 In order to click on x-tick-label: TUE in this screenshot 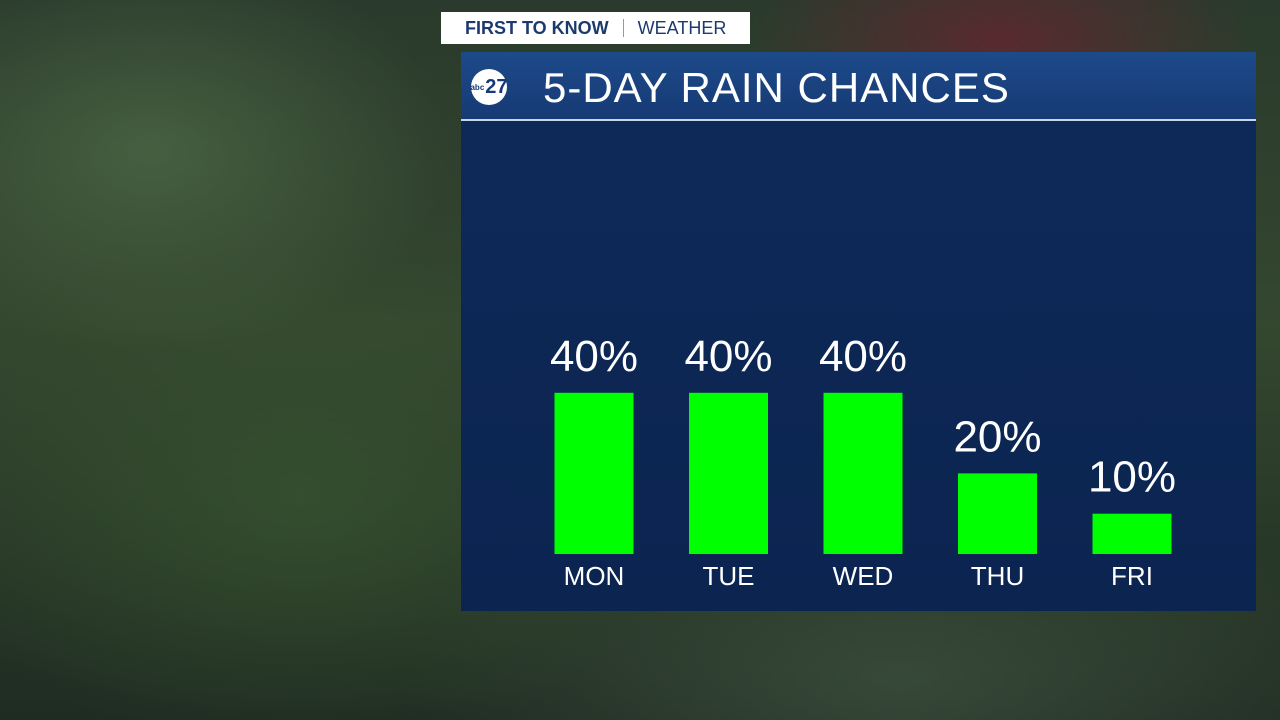, I will do `click(729, 576)`.